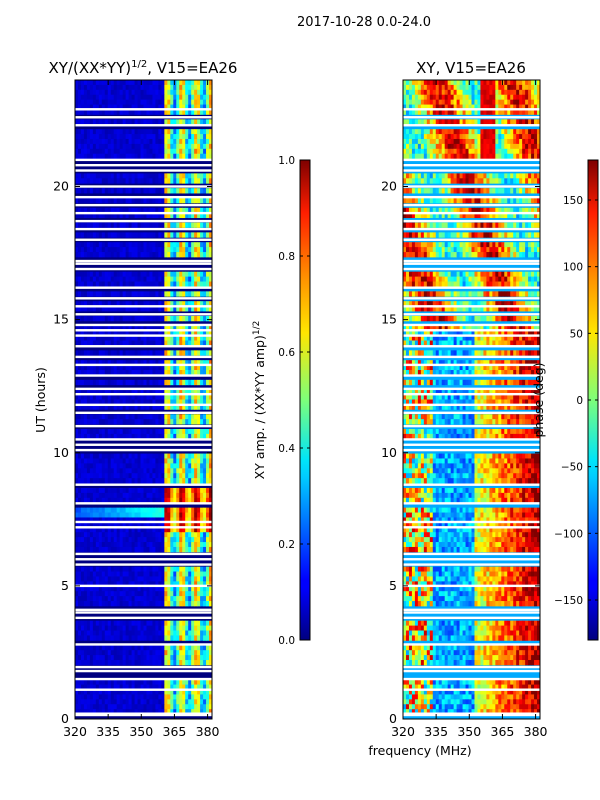  Describe the element at coordinates (286, 257) in the screenshot. I see `amplitude-cb-tick-label: 0.8` at that location.